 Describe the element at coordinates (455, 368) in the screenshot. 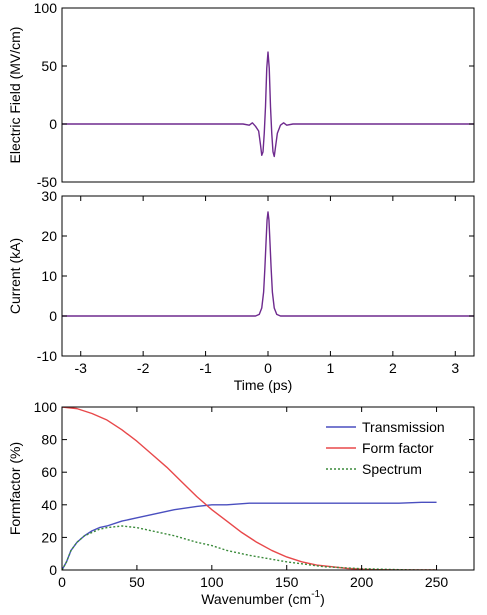

I see `x-tick-label: 3` at that location.